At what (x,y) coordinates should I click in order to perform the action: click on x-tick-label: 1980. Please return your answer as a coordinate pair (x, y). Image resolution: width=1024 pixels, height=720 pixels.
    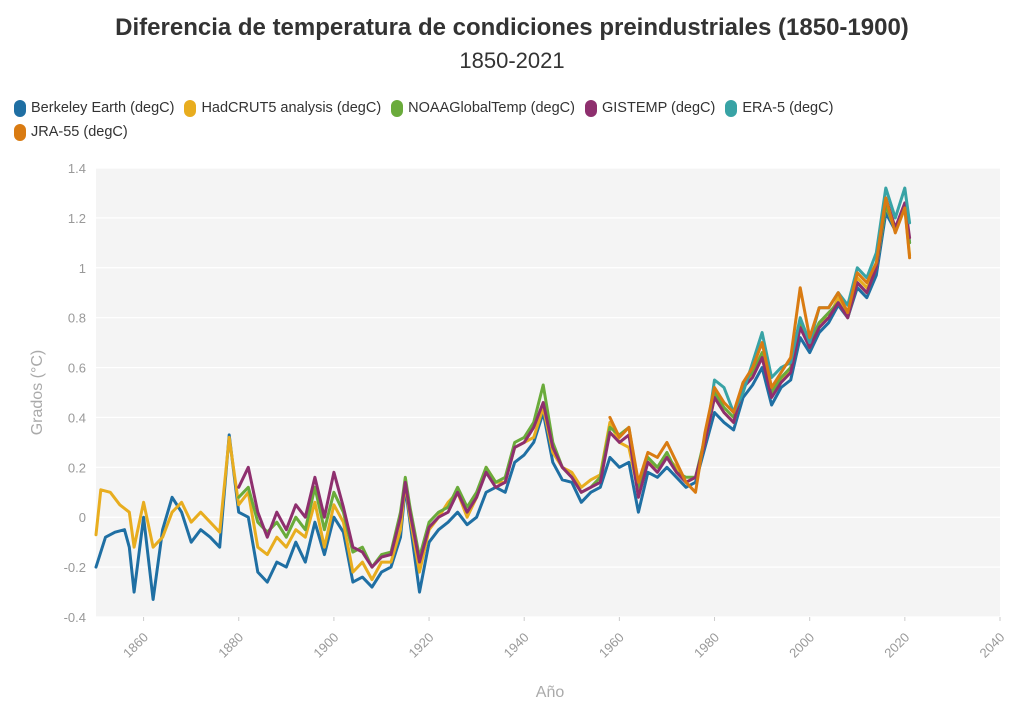
    Looking at the image, I should click on (706, 645).